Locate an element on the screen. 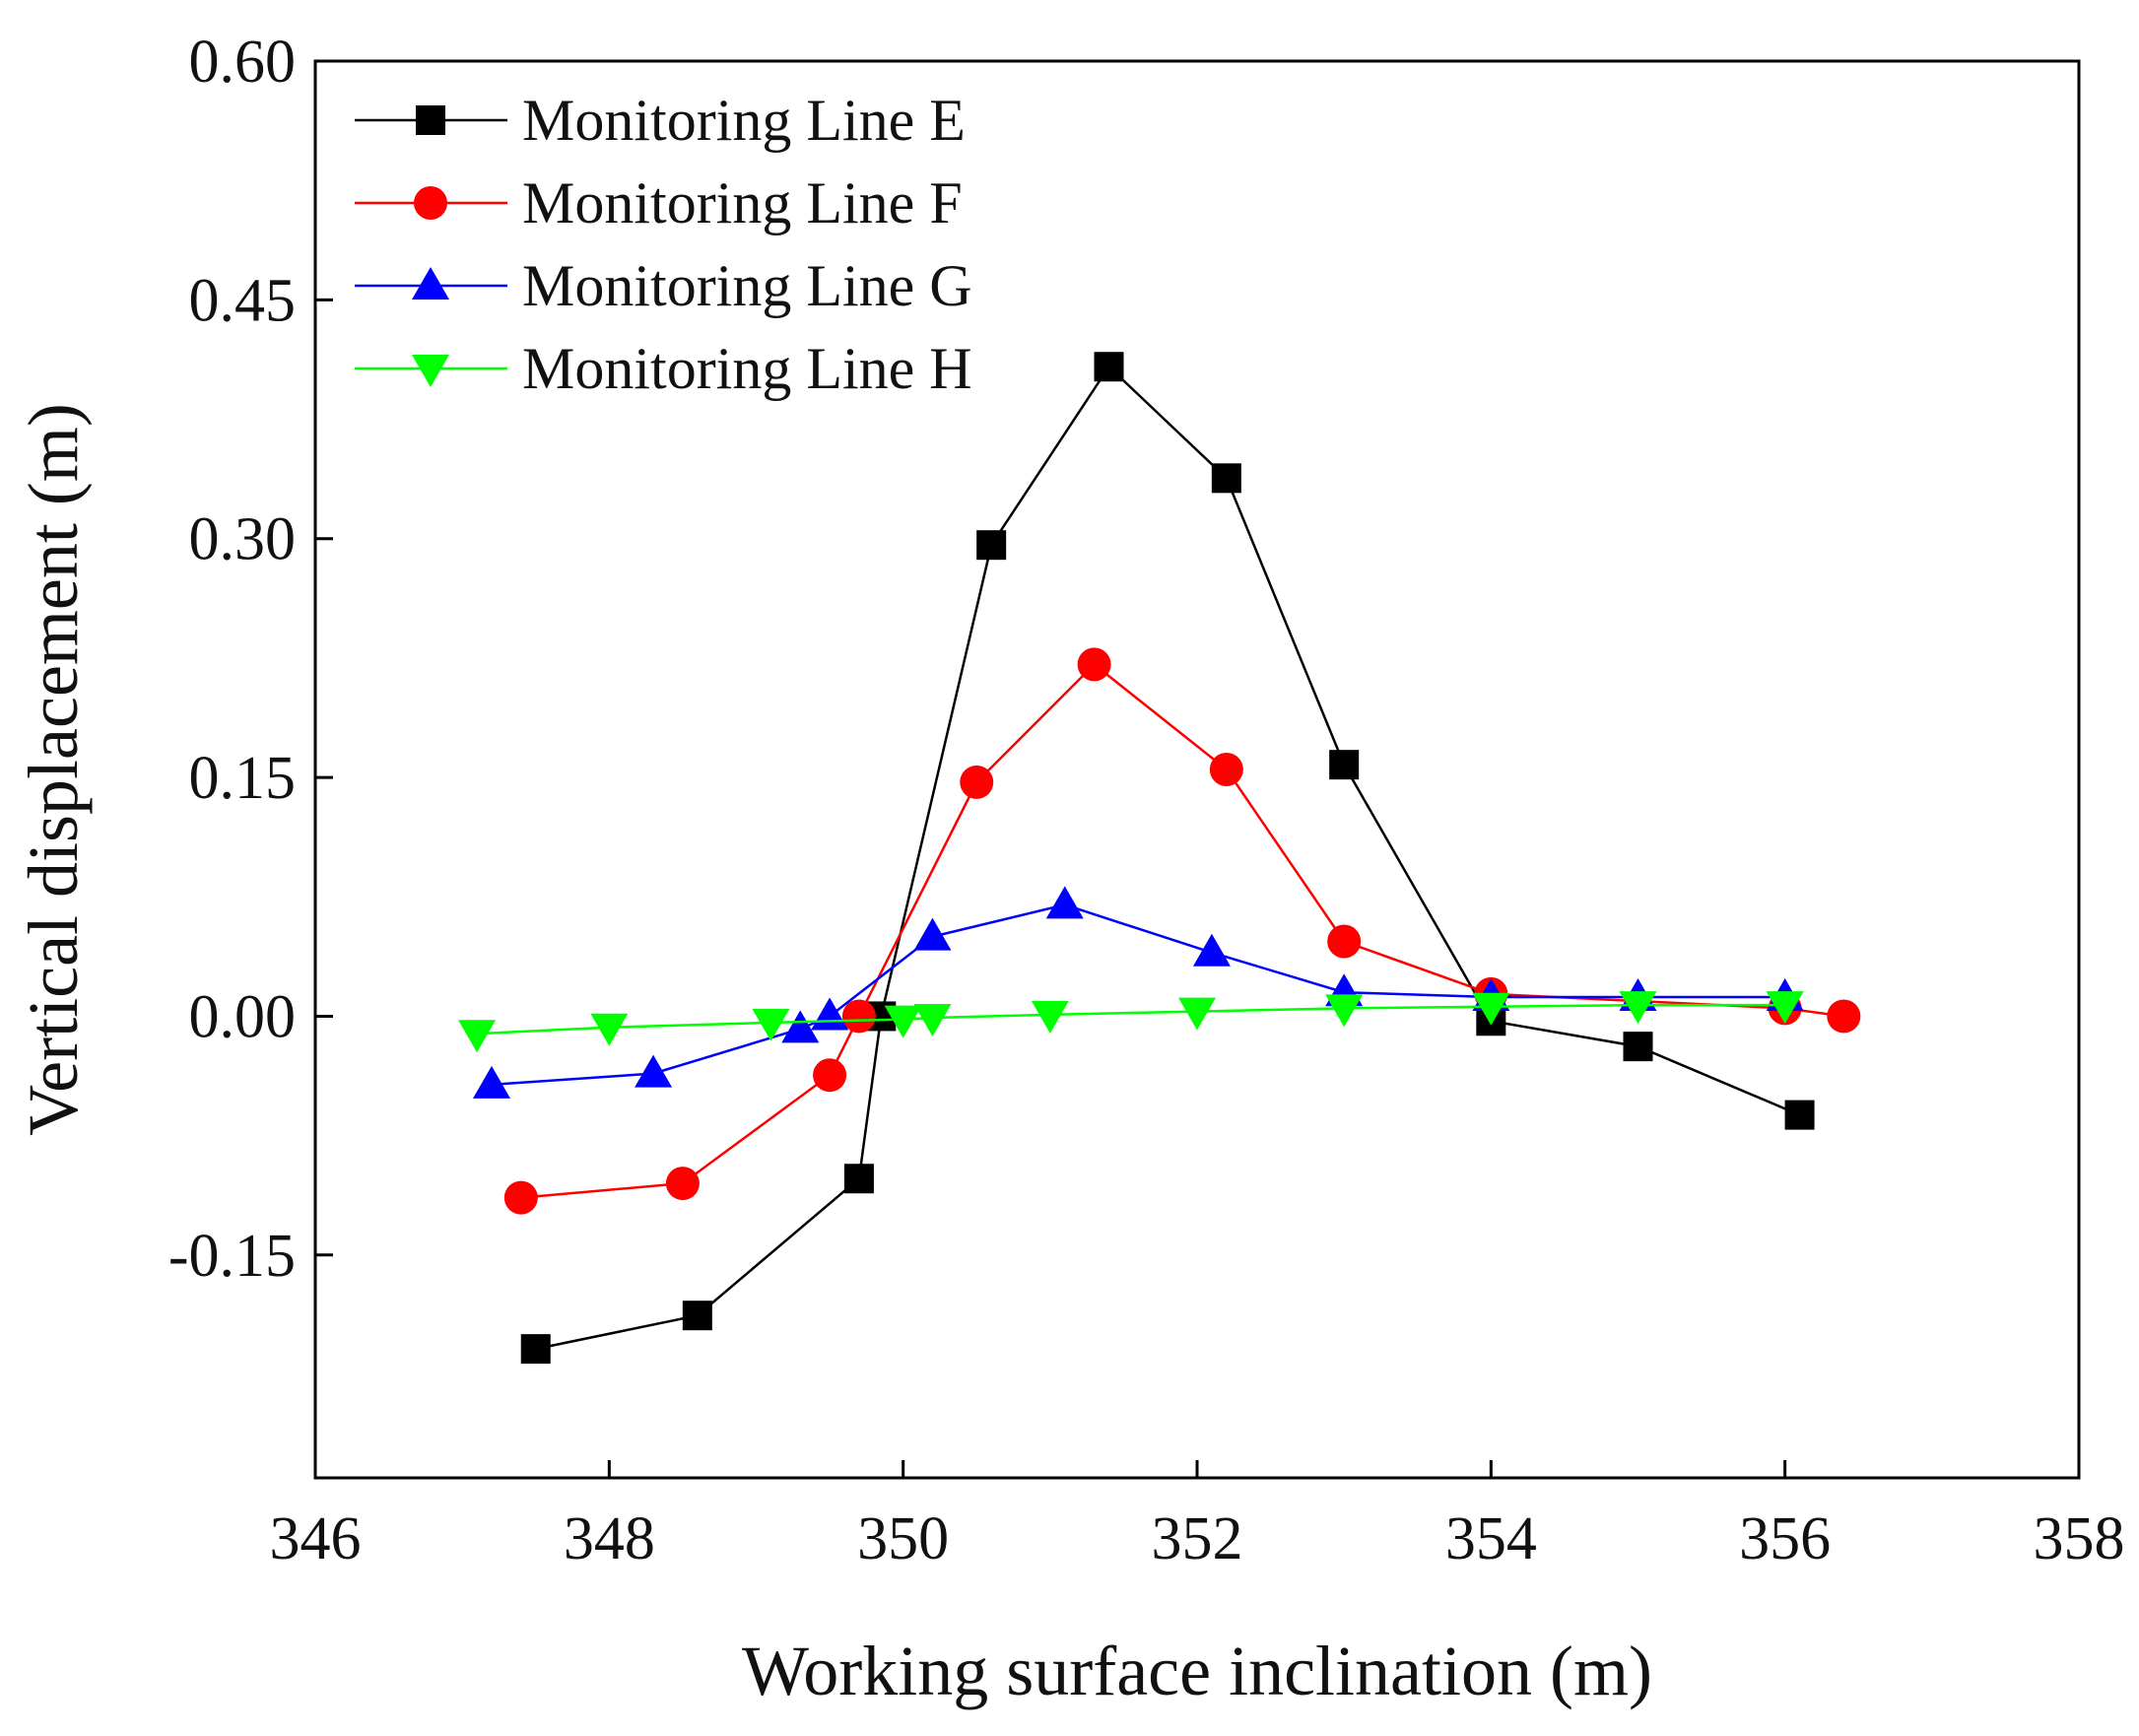  series-line-monitoring-line-g is located at coordinates (1138, 995).